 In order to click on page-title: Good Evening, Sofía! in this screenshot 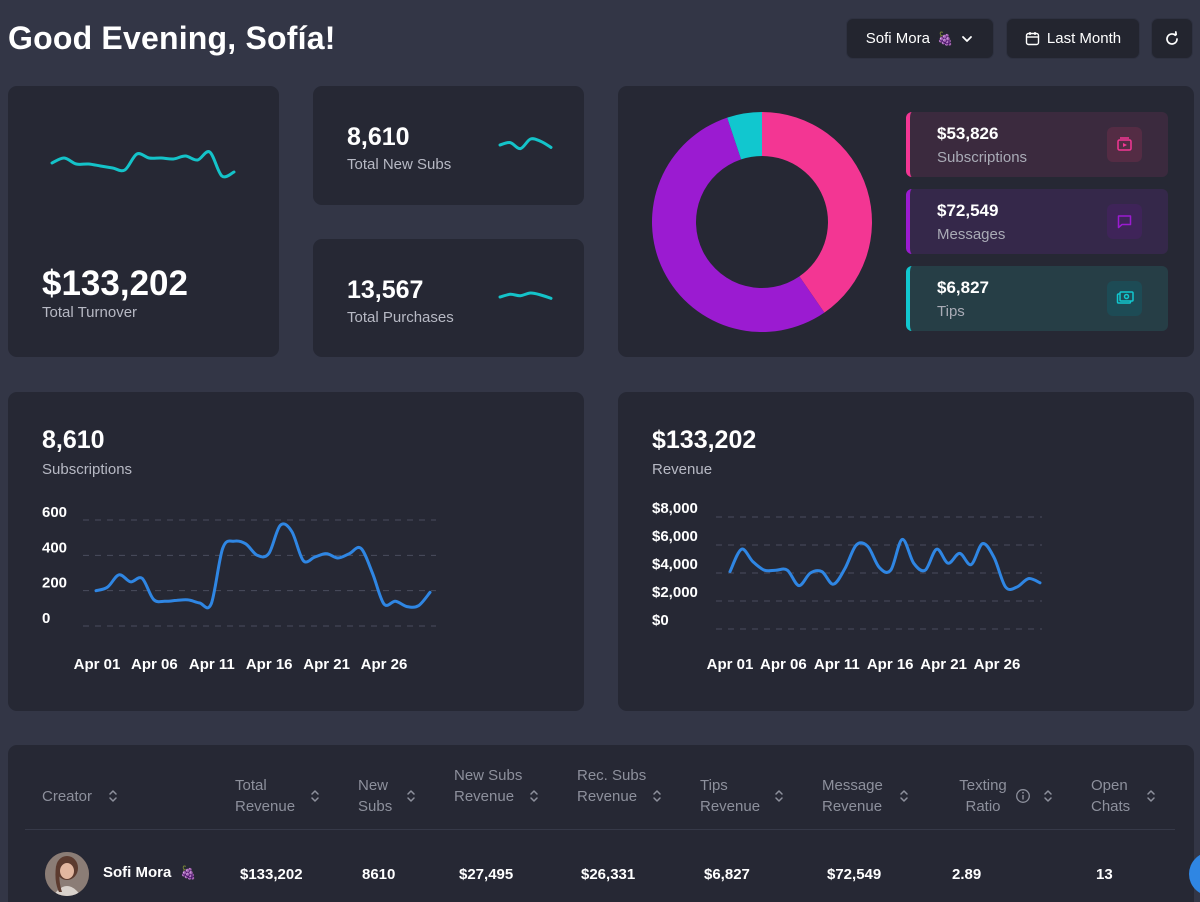, I will do `click(172, 38)`.